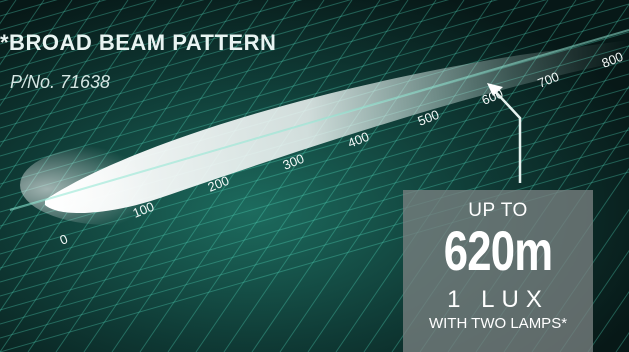 Image resolution: width=629 pixels, height=352 pixels. I want to click on callout-lux: 1 LUX, so click(498, 299).